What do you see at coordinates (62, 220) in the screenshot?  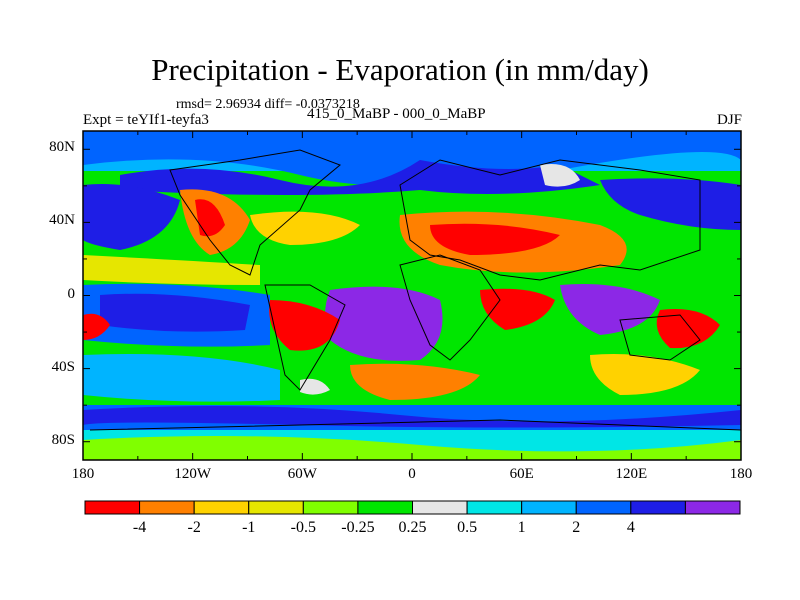 I see `latitude-label: 40N` at bounding box center [62, 220].